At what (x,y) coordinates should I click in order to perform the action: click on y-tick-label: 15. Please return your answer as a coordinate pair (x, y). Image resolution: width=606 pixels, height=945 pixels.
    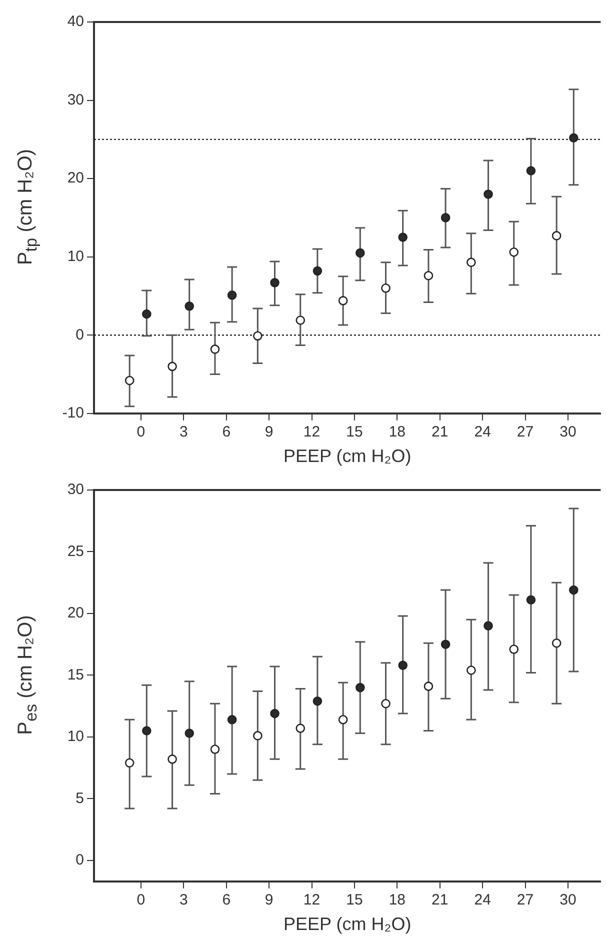
    Looking at the image, I should click on (75, 675).